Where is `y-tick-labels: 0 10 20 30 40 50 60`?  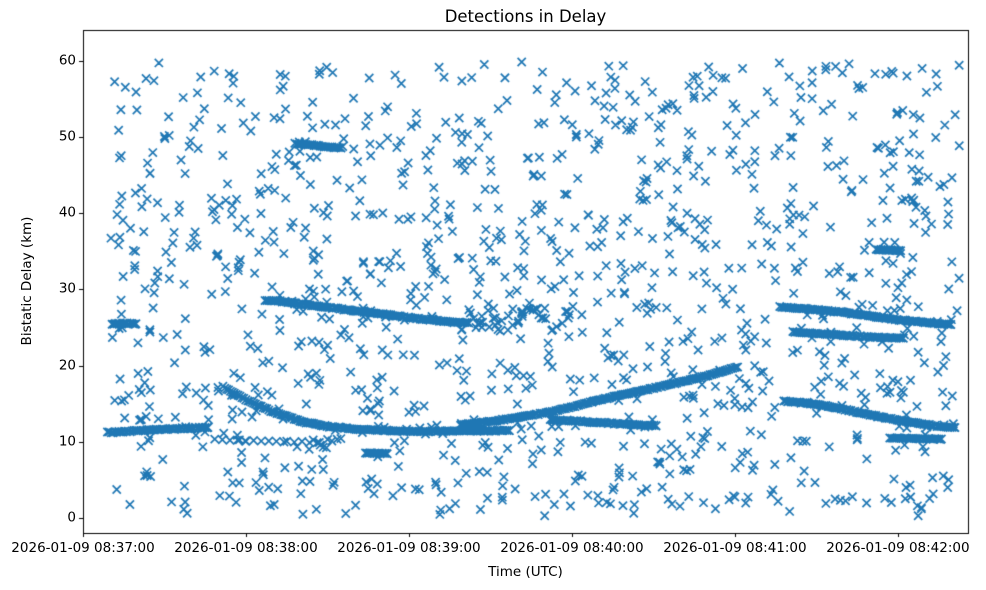 y-tick-labels: 0 10 20 30 40 50 60 is located at coordinates (38, 295).